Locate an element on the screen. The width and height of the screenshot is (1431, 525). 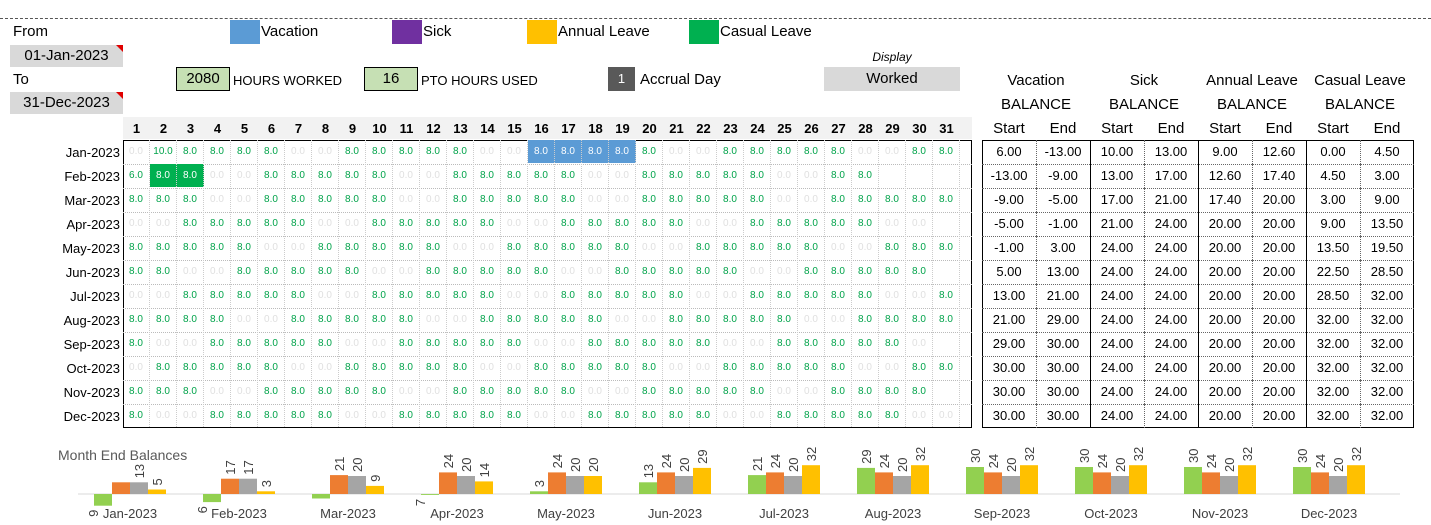
from-date-field: 01-Jan-2023 is located at coordinates (66, 56).